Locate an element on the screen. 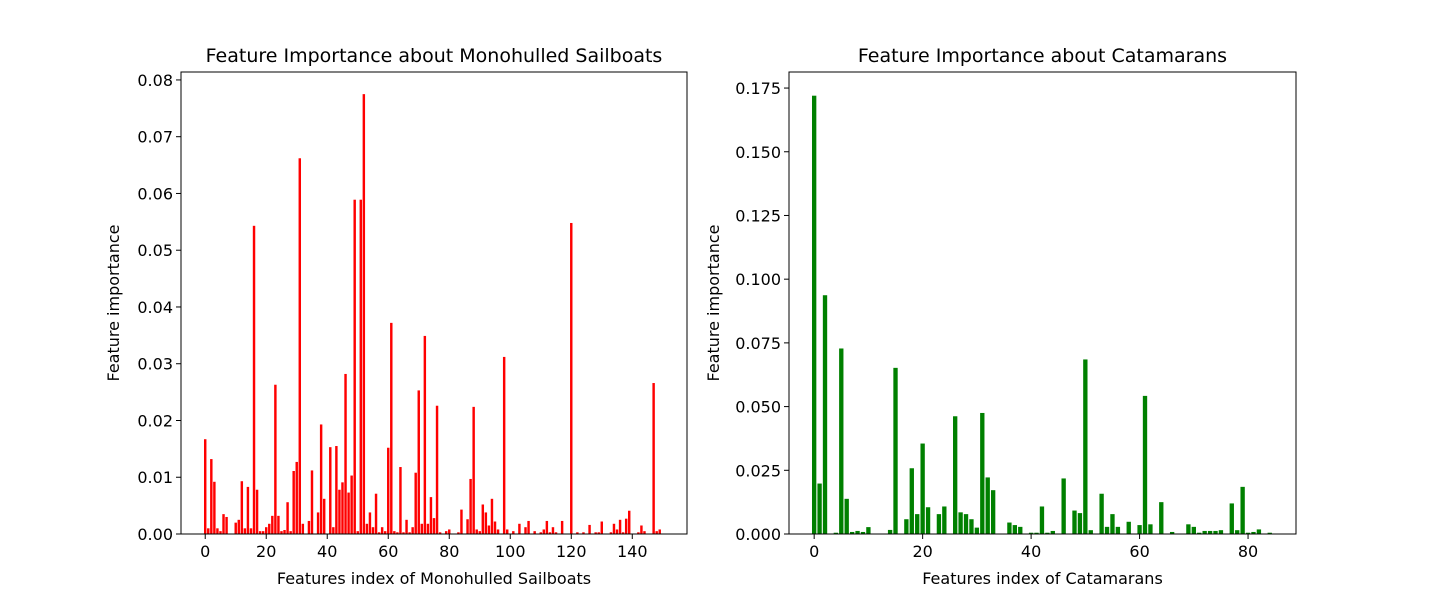  y-tick-label: 0.02 is located at coordinates (155, 420).